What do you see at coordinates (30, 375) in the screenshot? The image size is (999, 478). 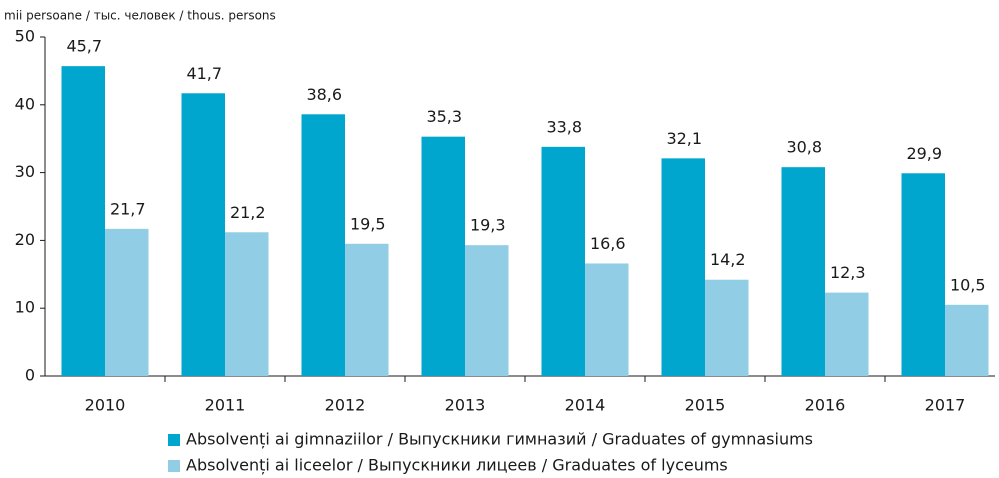 I see `y-tick-label: 0` at bounding box center [30, 375].